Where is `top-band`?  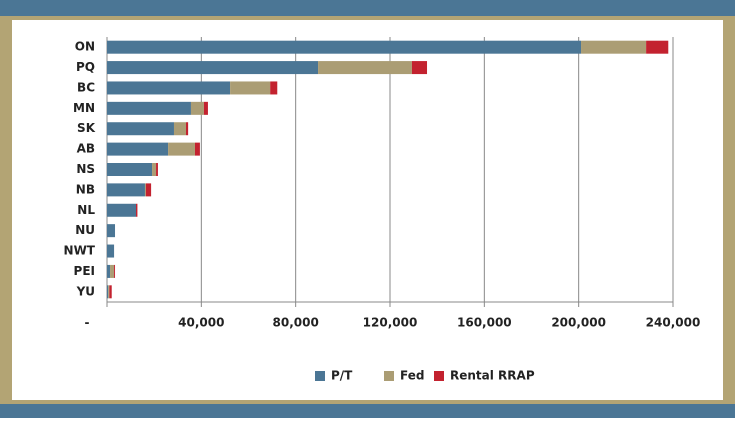
top-band is located at coordinates (367, 8).